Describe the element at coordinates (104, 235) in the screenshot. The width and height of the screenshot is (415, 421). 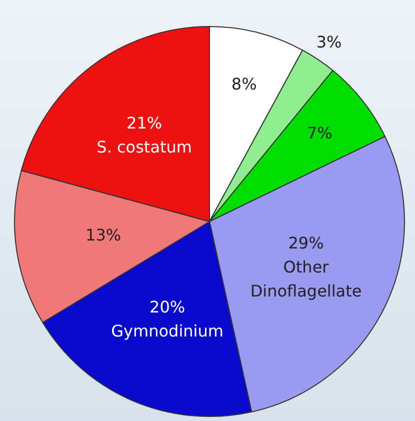
I see `data-label: 13%` at that location.